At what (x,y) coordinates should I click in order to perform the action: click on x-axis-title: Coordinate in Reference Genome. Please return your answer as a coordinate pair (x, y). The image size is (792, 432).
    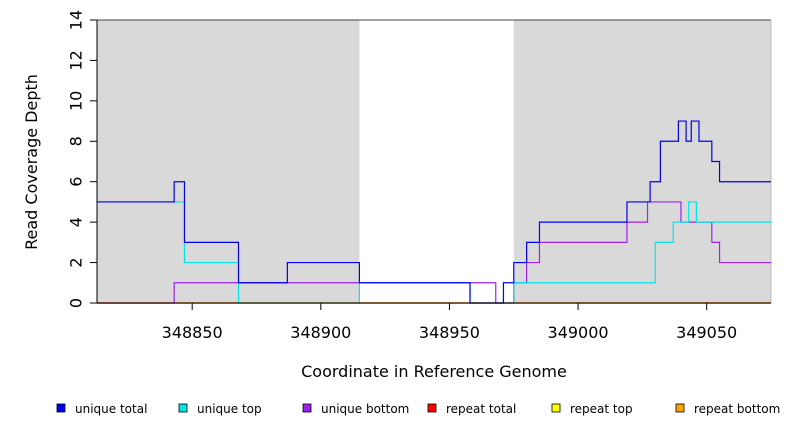
    Looking at the image, I should click on (434, 371).